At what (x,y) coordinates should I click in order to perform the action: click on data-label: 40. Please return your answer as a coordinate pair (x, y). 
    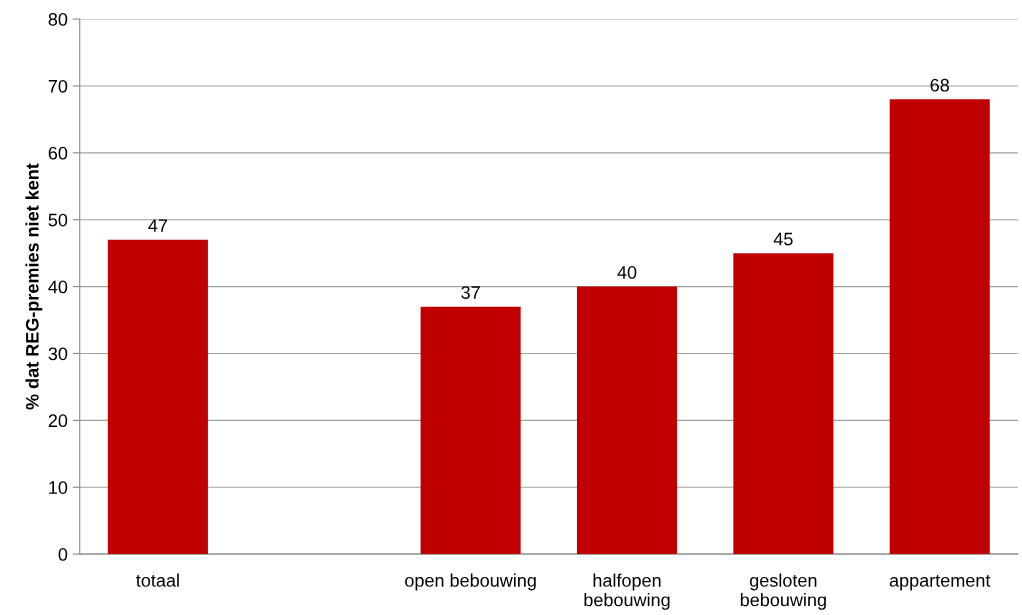
    Looking at the image, I should click on (627, 272).